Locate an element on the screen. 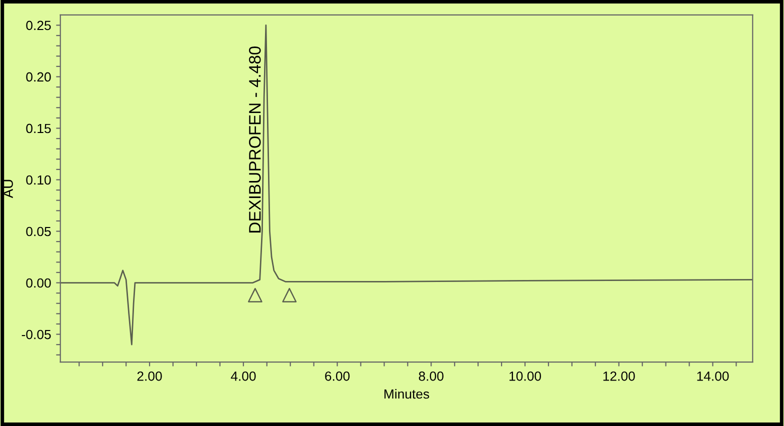  y-tick-label: 0.05 is located at coordinates (38, 231).